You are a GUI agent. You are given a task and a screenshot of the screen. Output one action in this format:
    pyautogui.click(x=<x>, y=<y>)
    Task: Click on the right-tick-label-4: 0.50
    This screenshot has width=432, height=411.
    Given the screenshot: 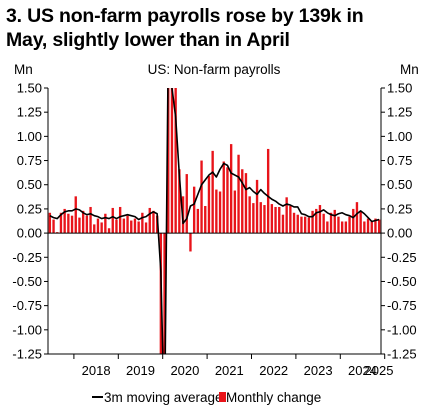 What is the action you would take?
    pyautogui.click(x=399, y=184)
    